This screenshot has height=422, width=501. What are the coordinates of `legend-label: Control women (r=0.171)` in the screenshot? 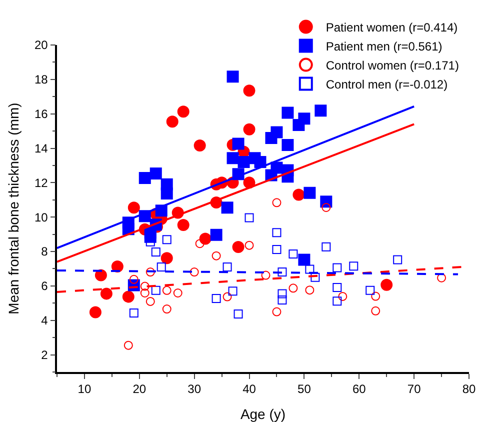 It's located at (392, 65).